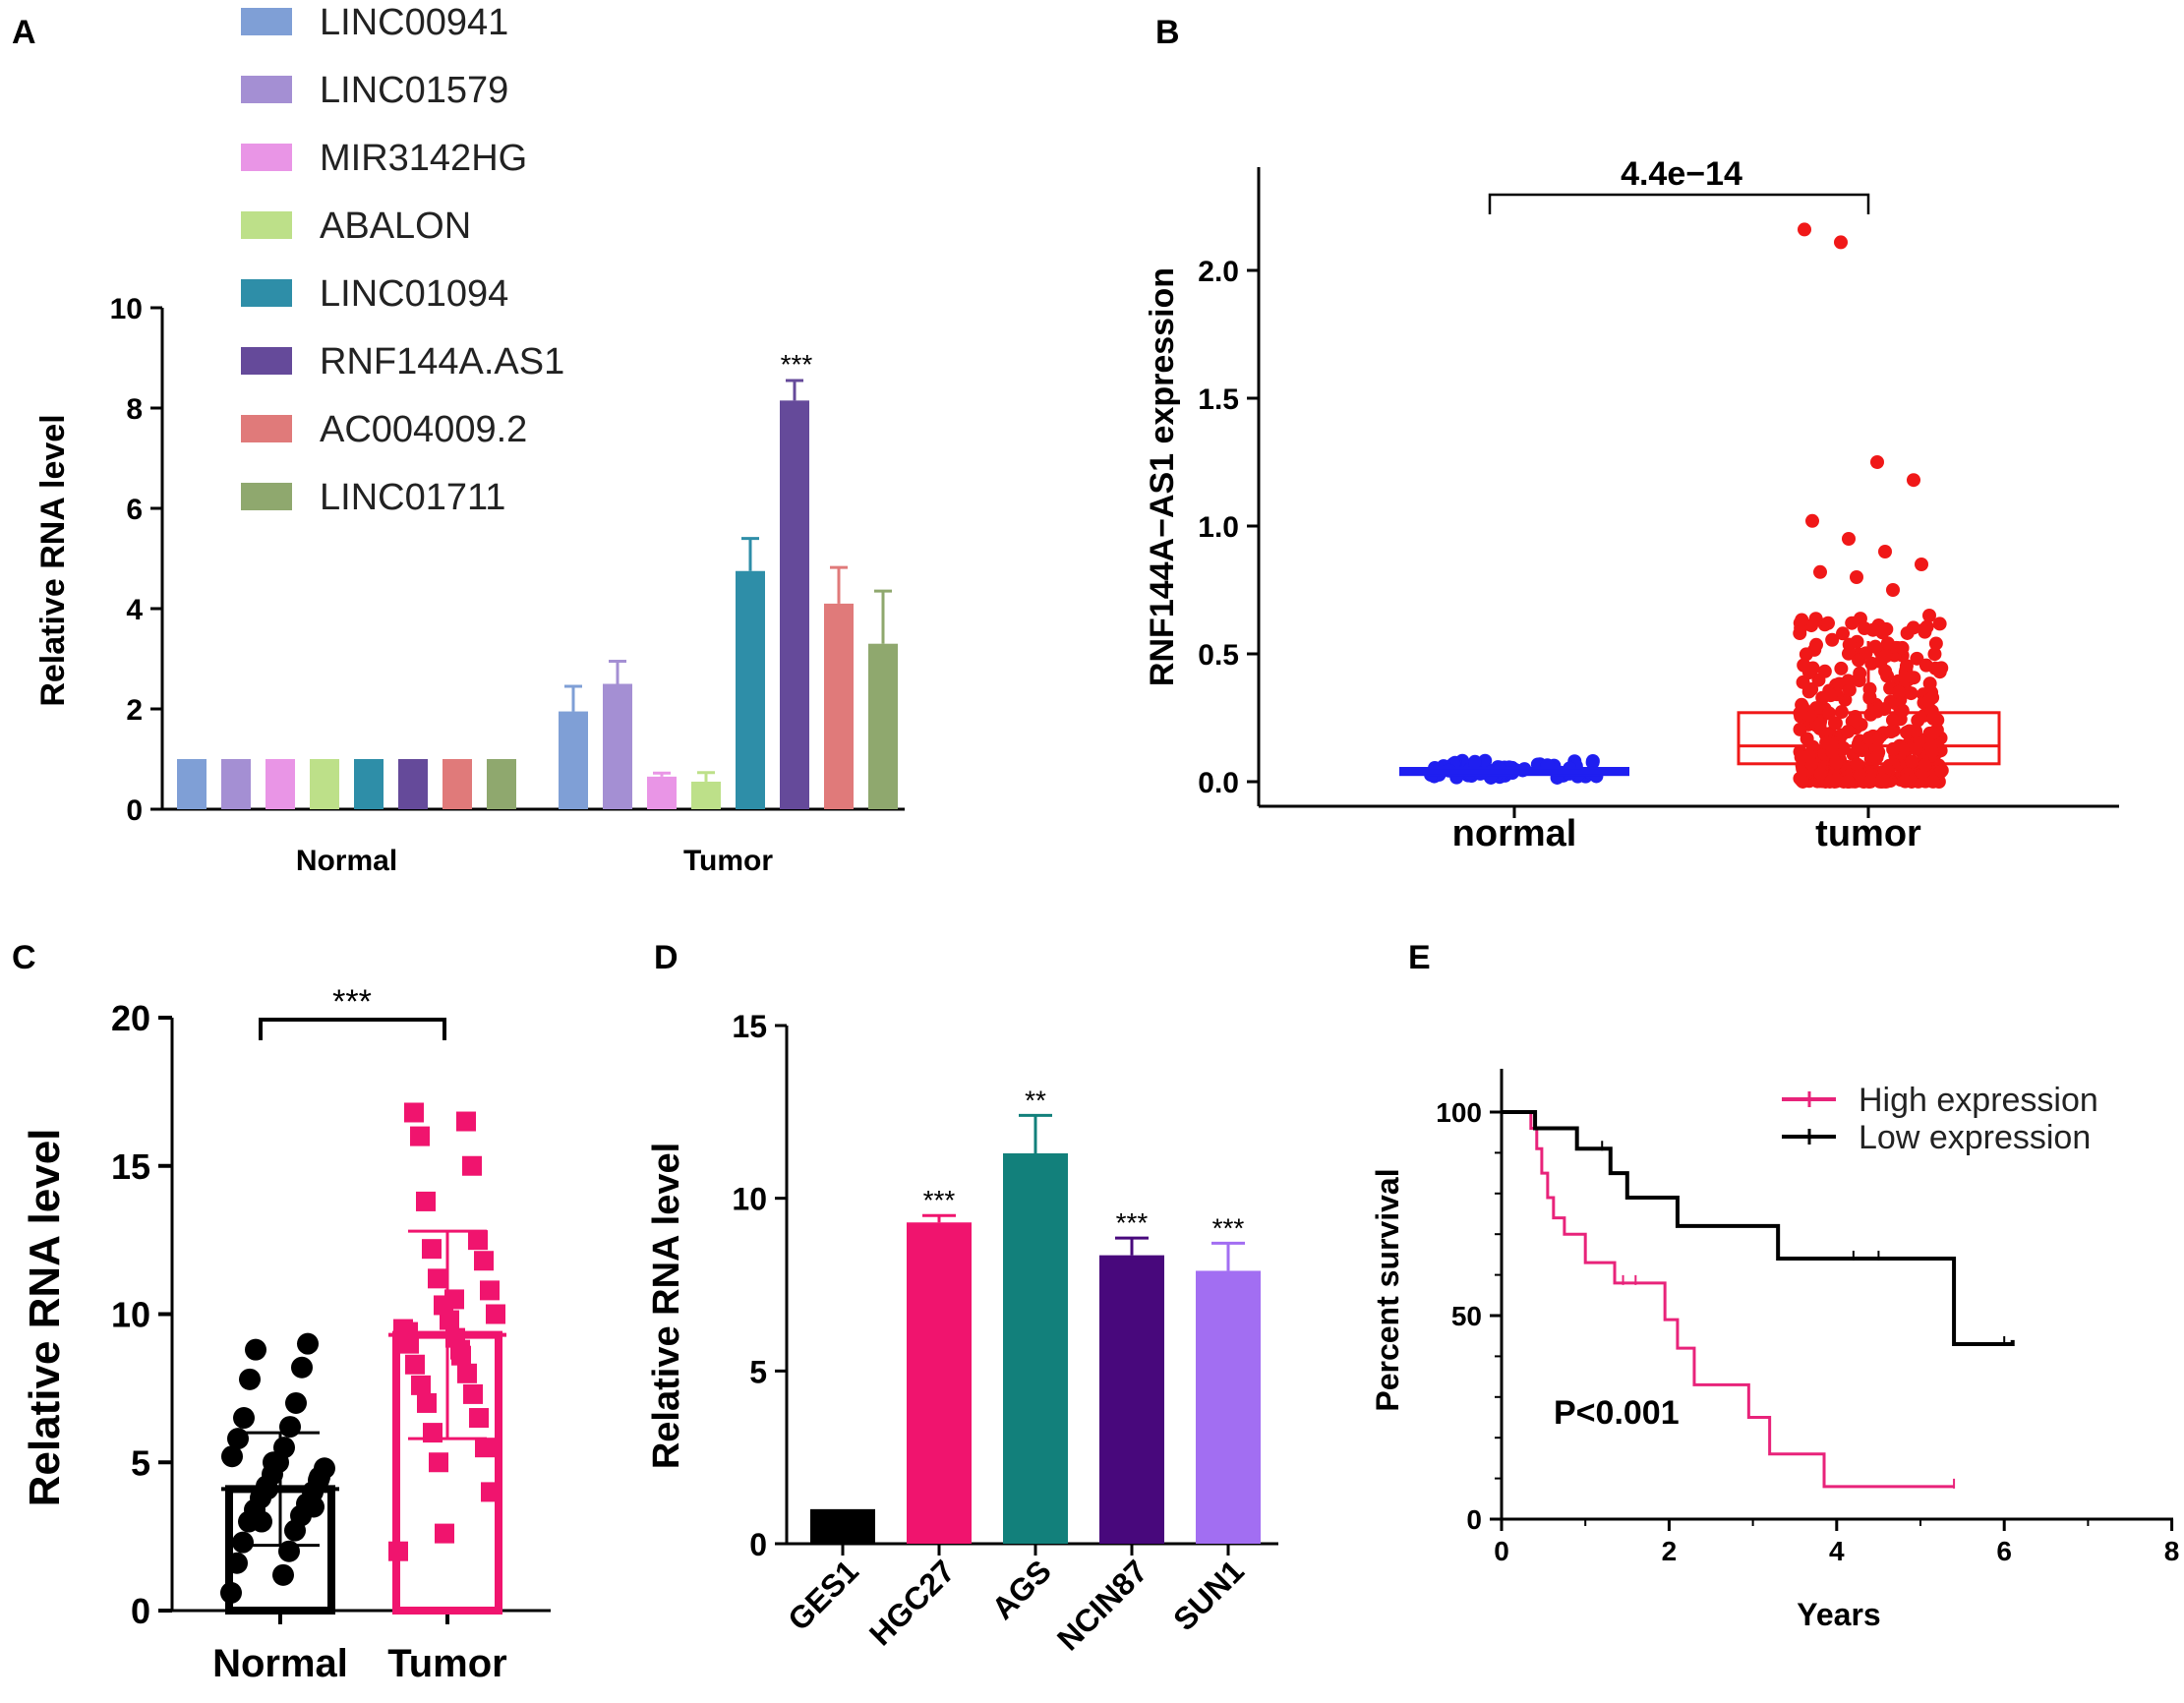 The width and height of the screenshot is (2184, 1703). What do you see at coordinates (758, 1544) in the screenshot?
I see `panel-d-y-tick-label: 0` at bounding box center [758, 1544].